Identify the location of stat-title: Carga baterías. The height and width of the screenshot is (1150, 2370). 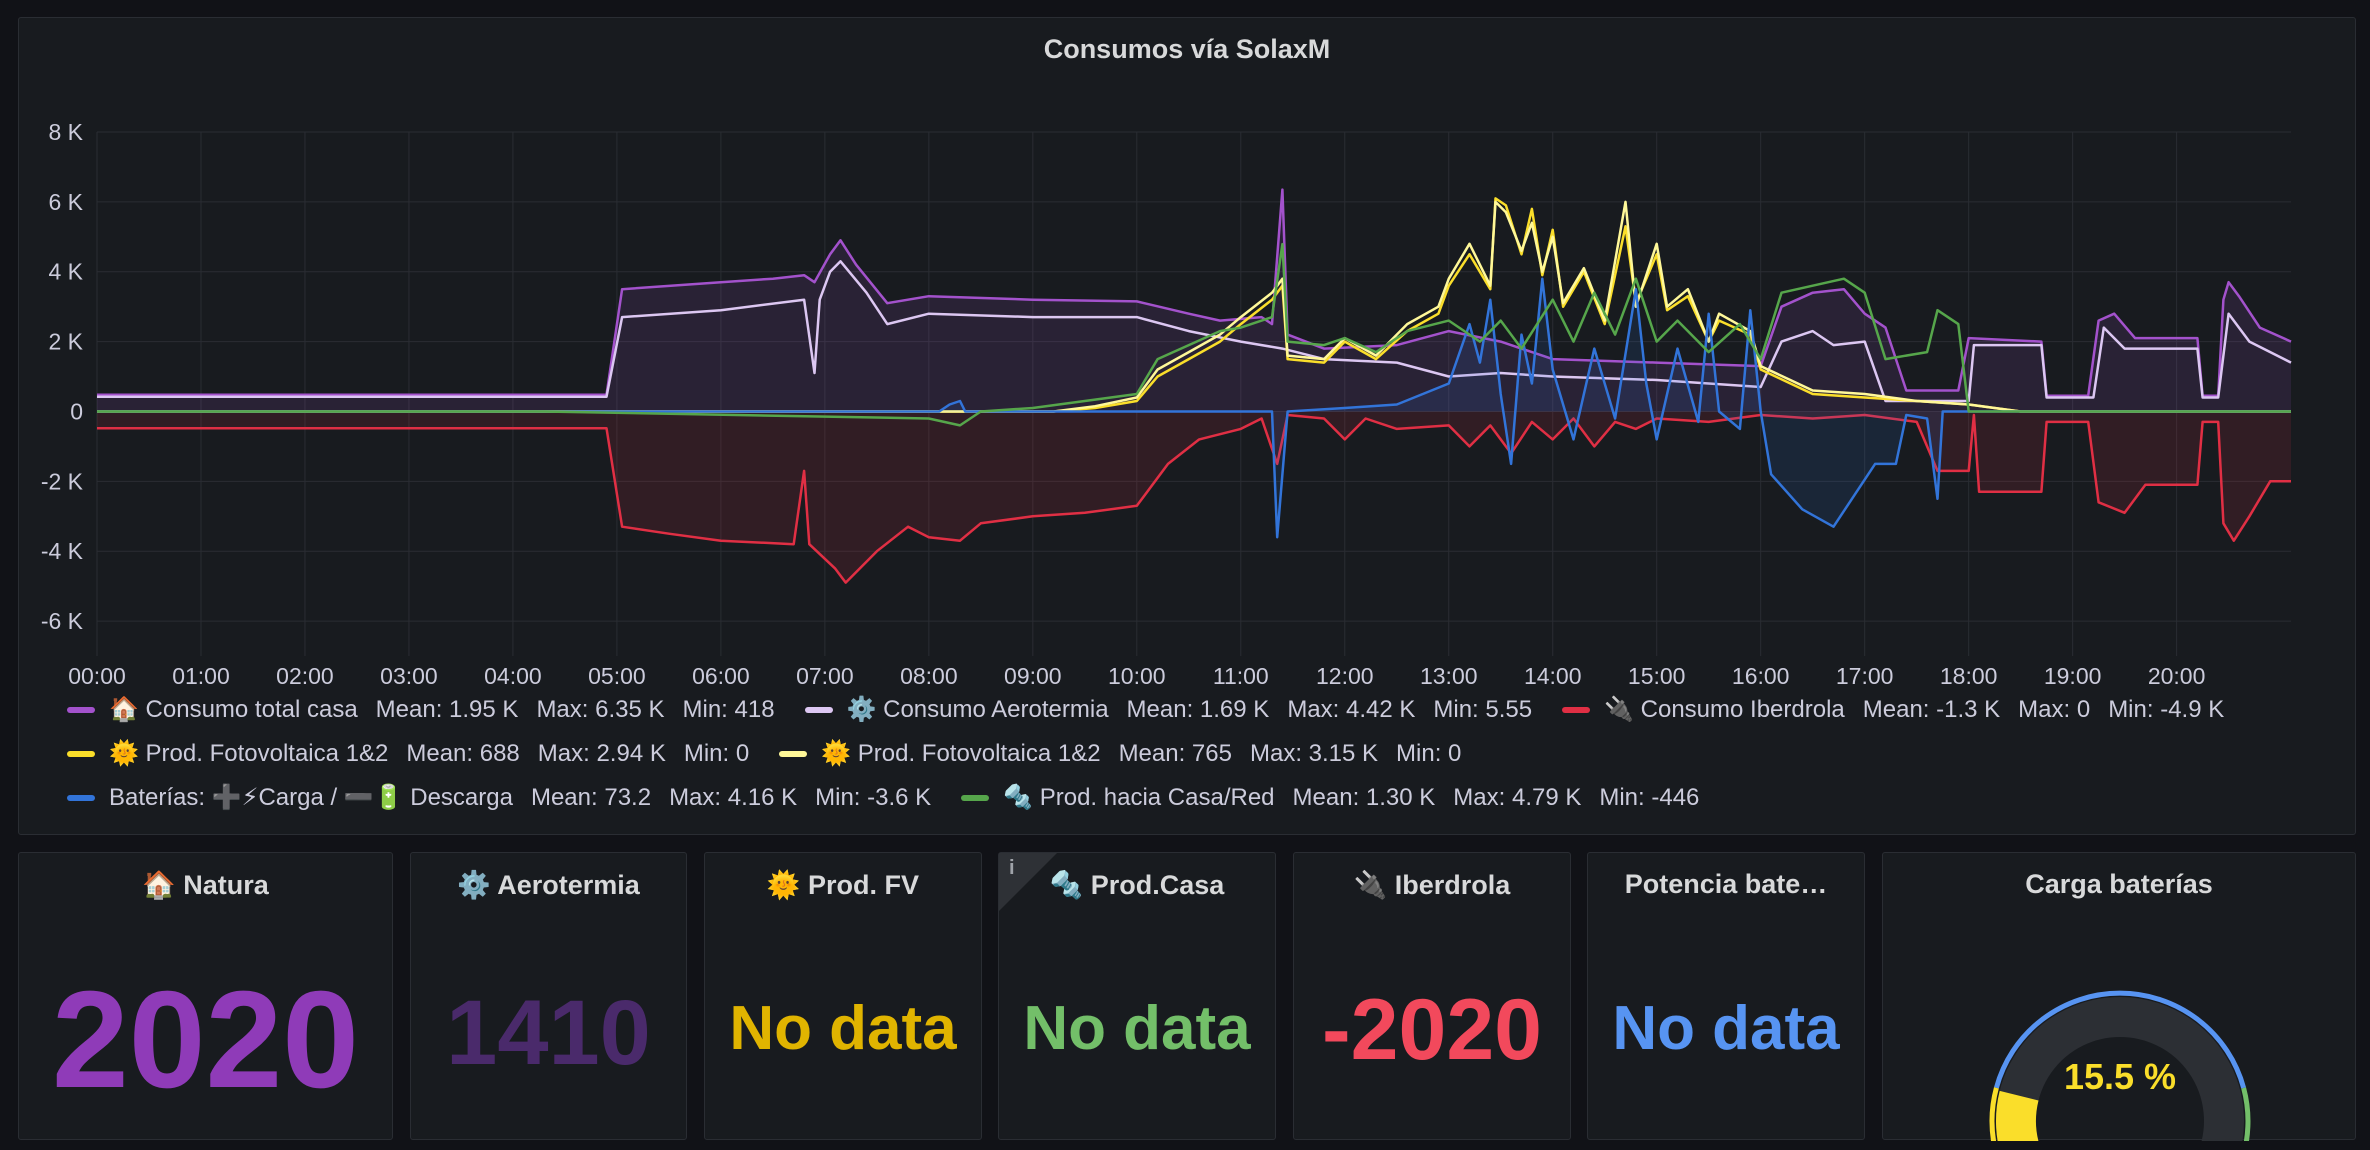
(2119, 884).